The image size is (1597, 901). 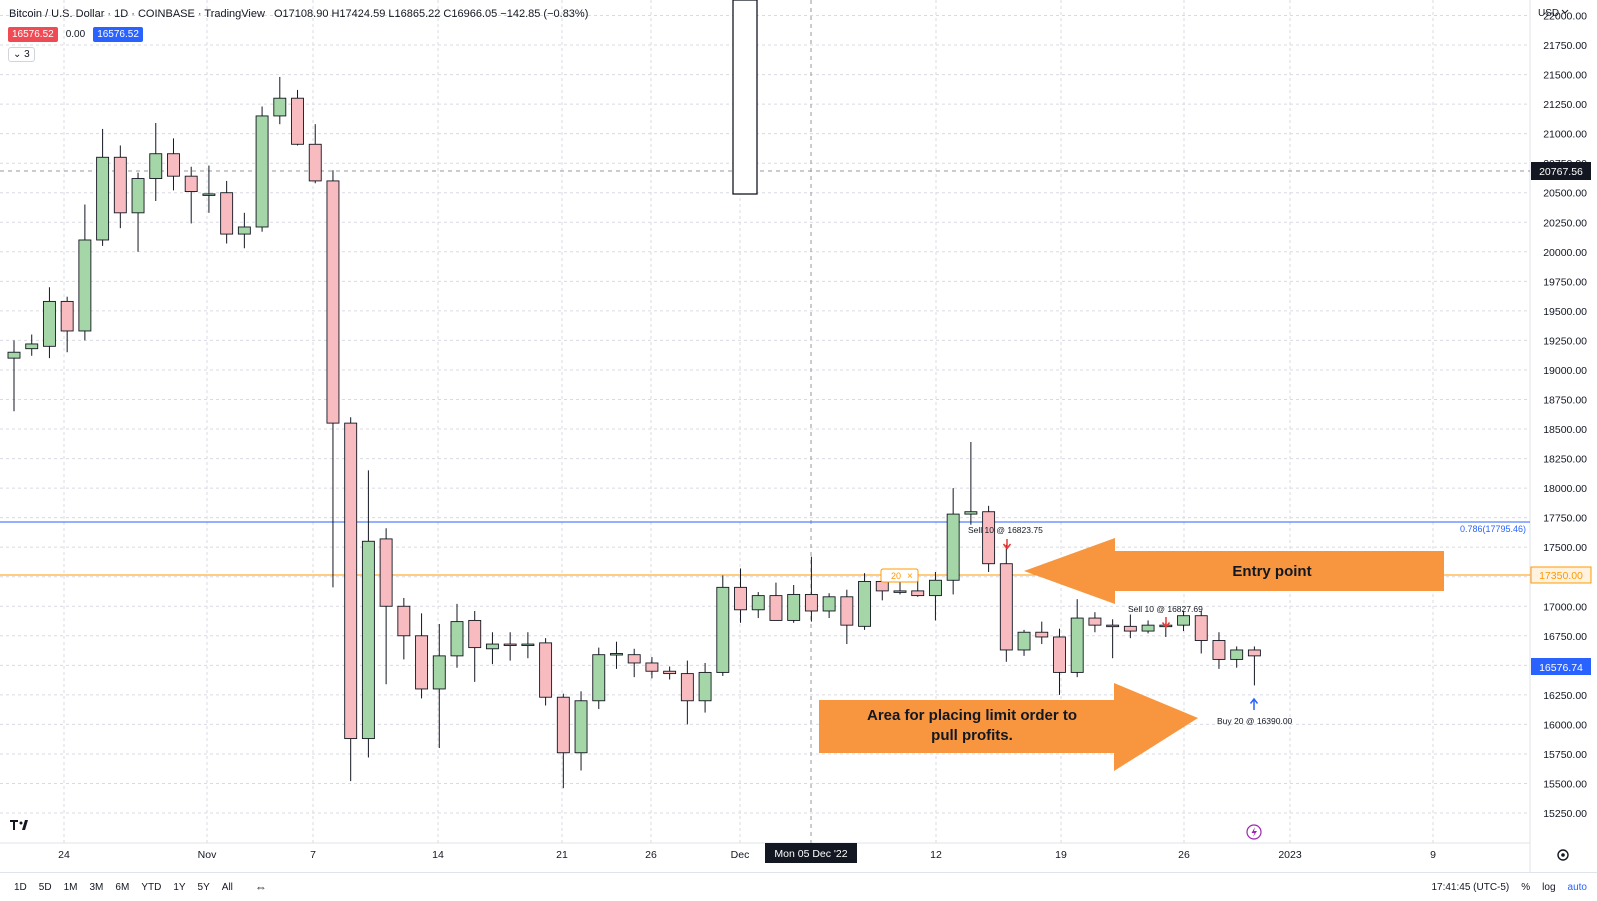 What do you see at coordinates (1549, 887) in the screenshot?
I see `log-toggle: log` at bounding box center [1549, 887].